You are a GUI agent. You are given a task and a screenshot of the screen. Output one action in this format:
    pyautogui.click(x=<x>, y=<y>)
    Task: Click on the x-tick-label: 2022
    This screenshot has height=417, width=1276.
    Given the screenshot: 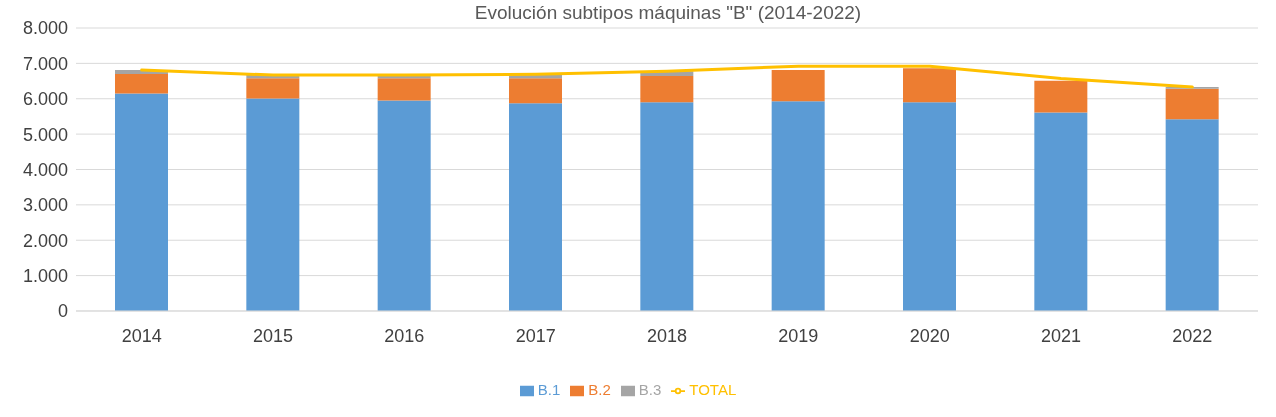 What is the action you would take?
    pyautogui.click(x=1192, y=335)
    